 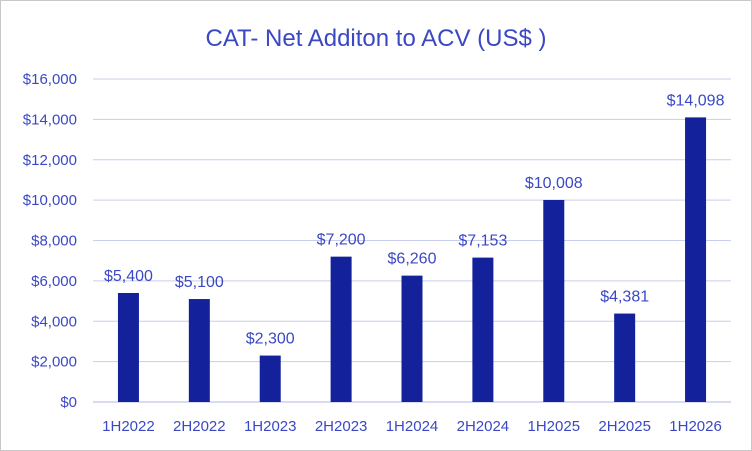 What do you see at coordinates (341, 240) in the screenshot?
I see `data-label: $7,200` at bounding box center [341, 240].